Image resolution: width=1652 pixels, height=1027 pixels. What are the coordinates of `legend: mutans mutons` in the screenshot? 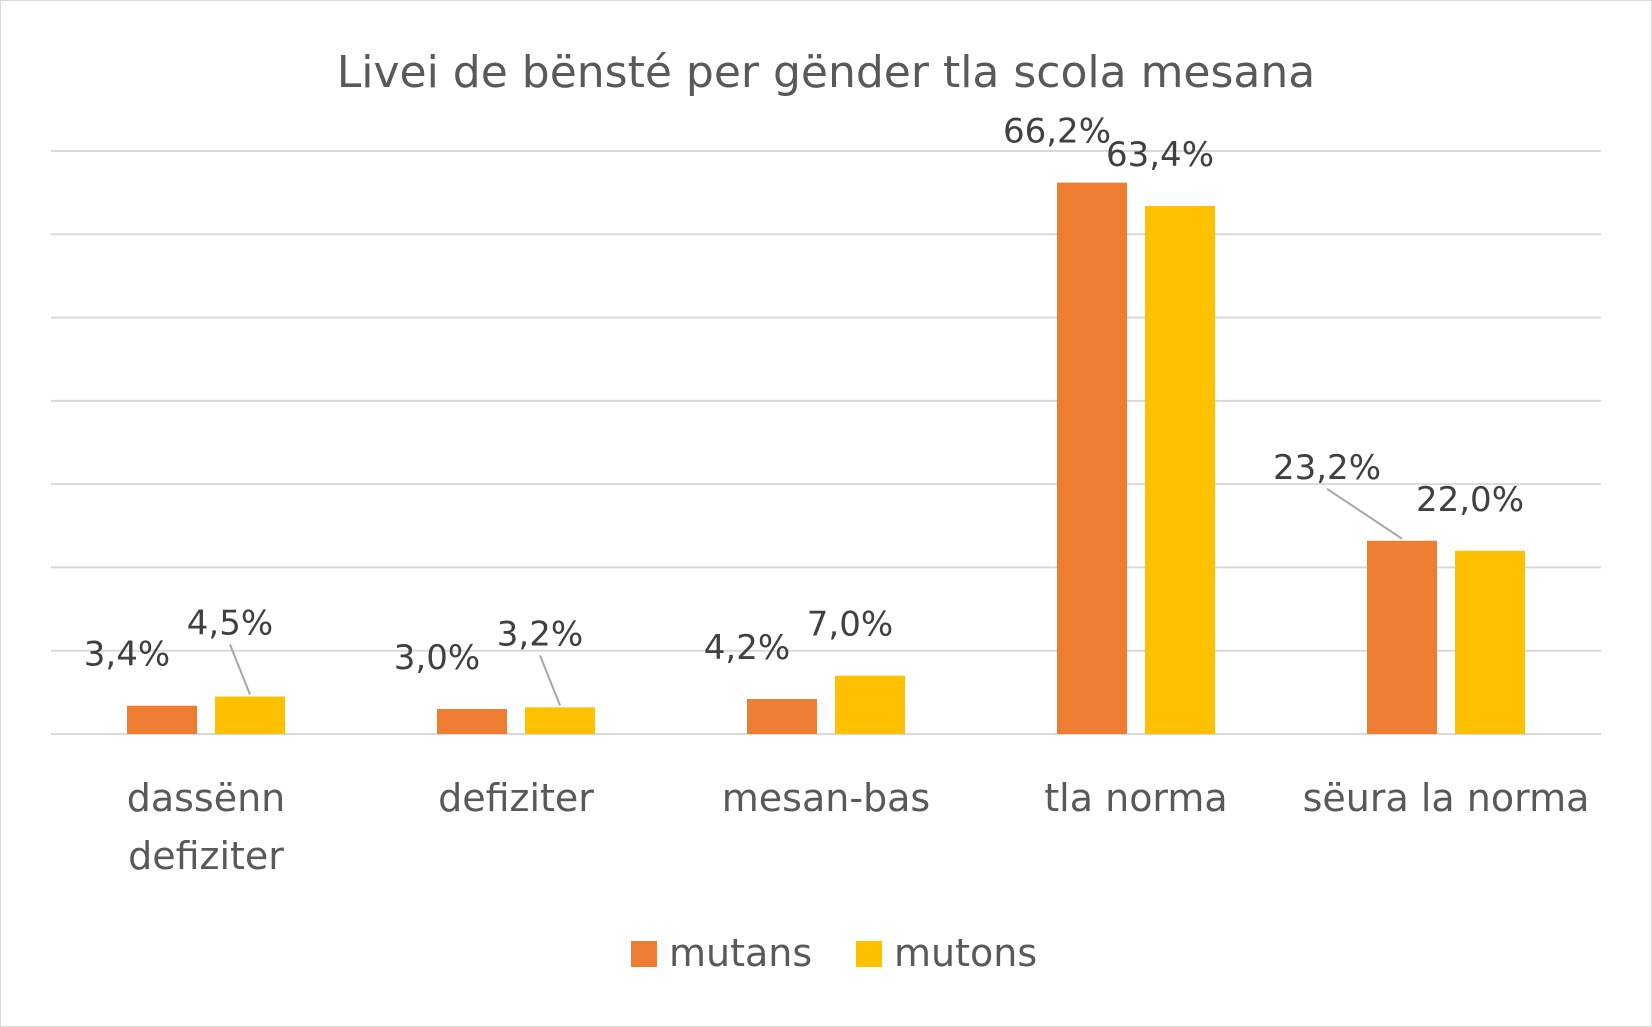 It's located at (834, 953).